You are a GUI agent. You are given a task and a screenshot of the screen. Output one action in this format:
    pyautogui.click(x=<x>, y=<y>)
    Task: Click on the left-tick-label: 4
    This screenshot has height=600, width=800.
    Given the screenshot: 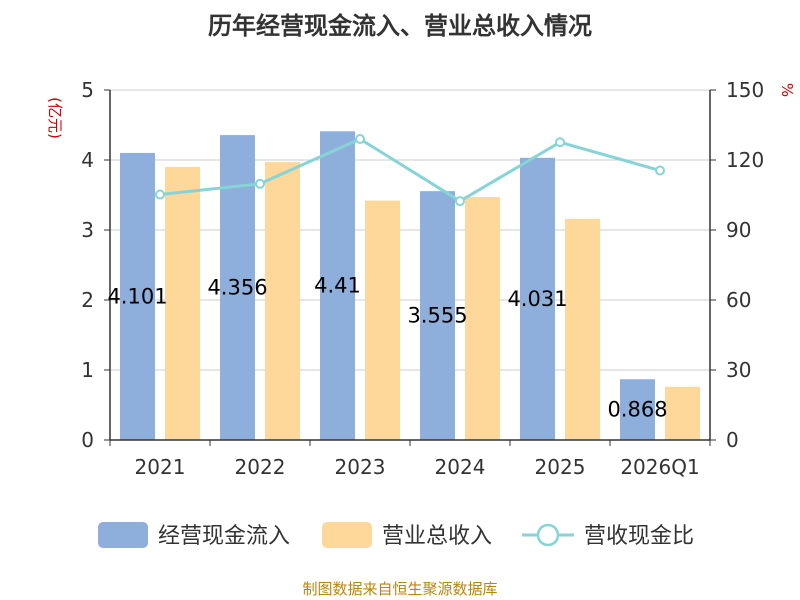 What is the action you would take?
    pyautogui.click(x=87, y=160)
    